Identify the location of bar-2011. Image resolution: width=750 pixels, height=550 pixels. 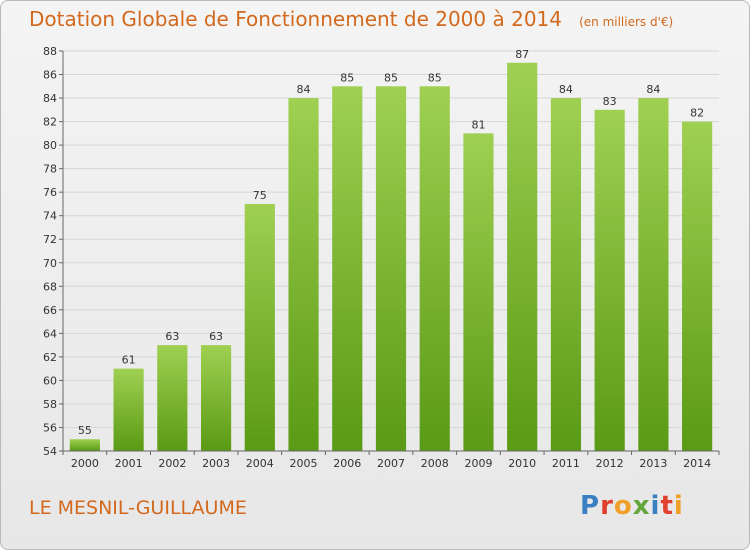
(566, 274).